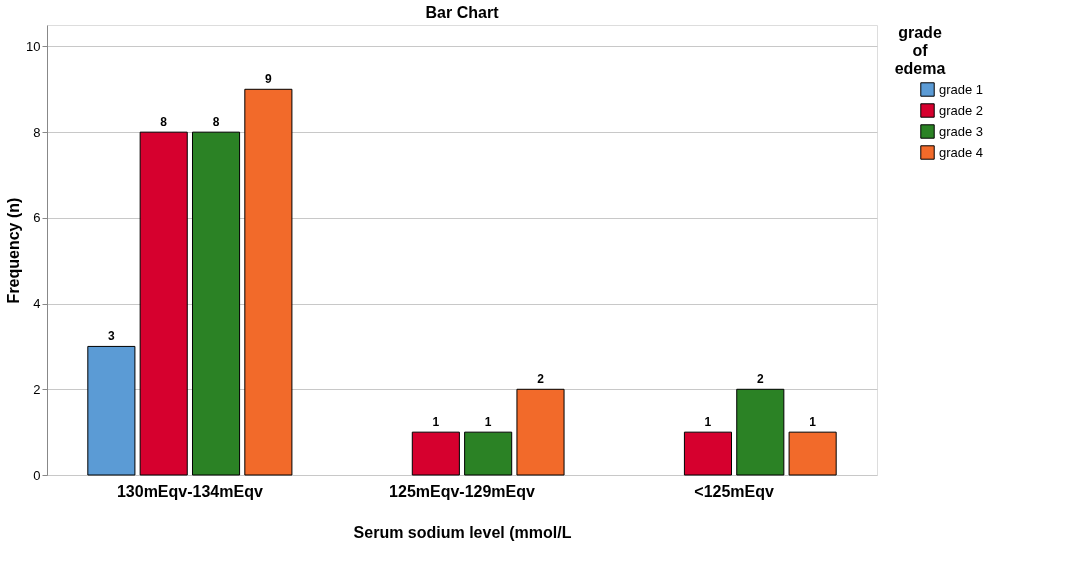 This screenshot has width=1088, height=586. Describe the element at coordinates (37, 389) in the screenshot. I see `y-tick-label: 2` at that location.